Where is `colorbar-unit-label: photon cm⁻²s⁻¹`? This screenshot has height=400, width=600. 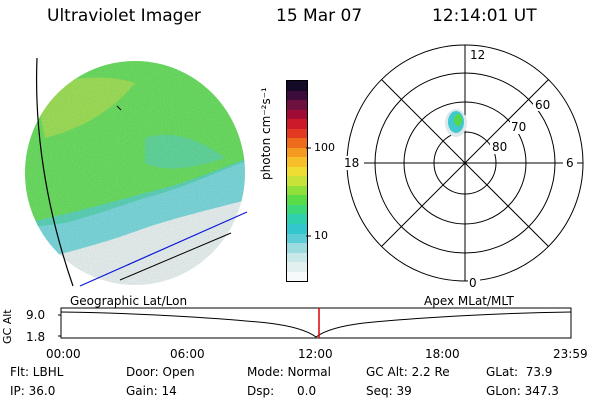 colorbar-unit-label: photon cm⁻²s⁻¹ is located at coordinates (266, 133).